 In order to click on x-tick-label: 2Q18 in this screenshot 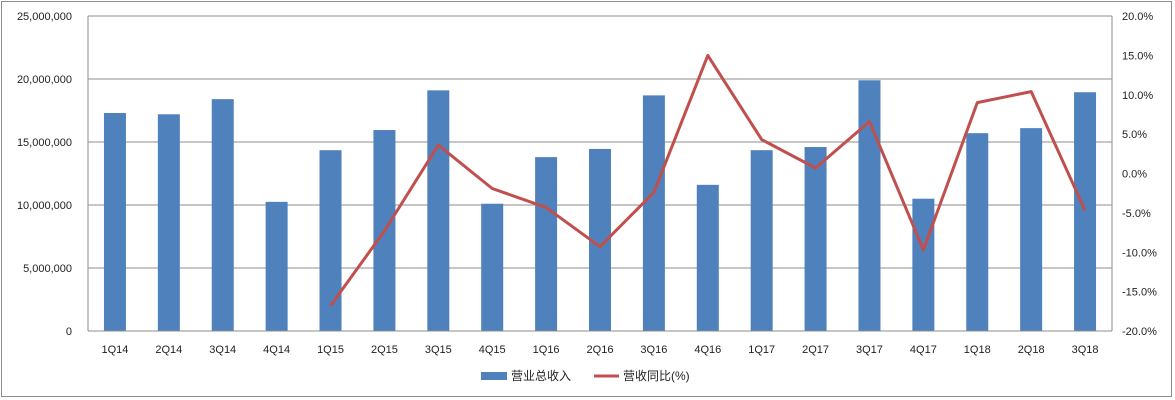, I will do `click(1031, 350)`.